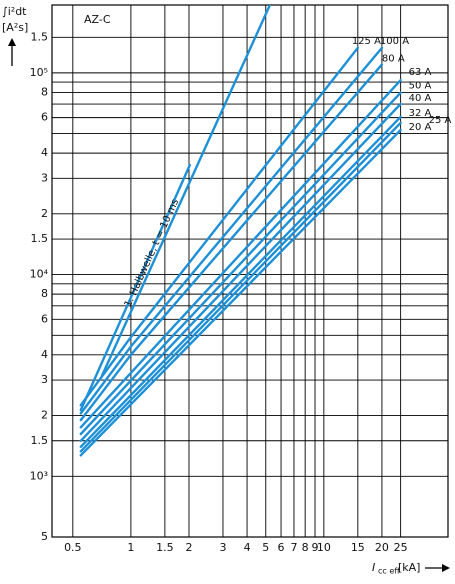 The width and height of the screenshot is (455, 584). Describe the element at coordinates (420, 127) in the screenshot. I see `series-label: 20 A` at that location.